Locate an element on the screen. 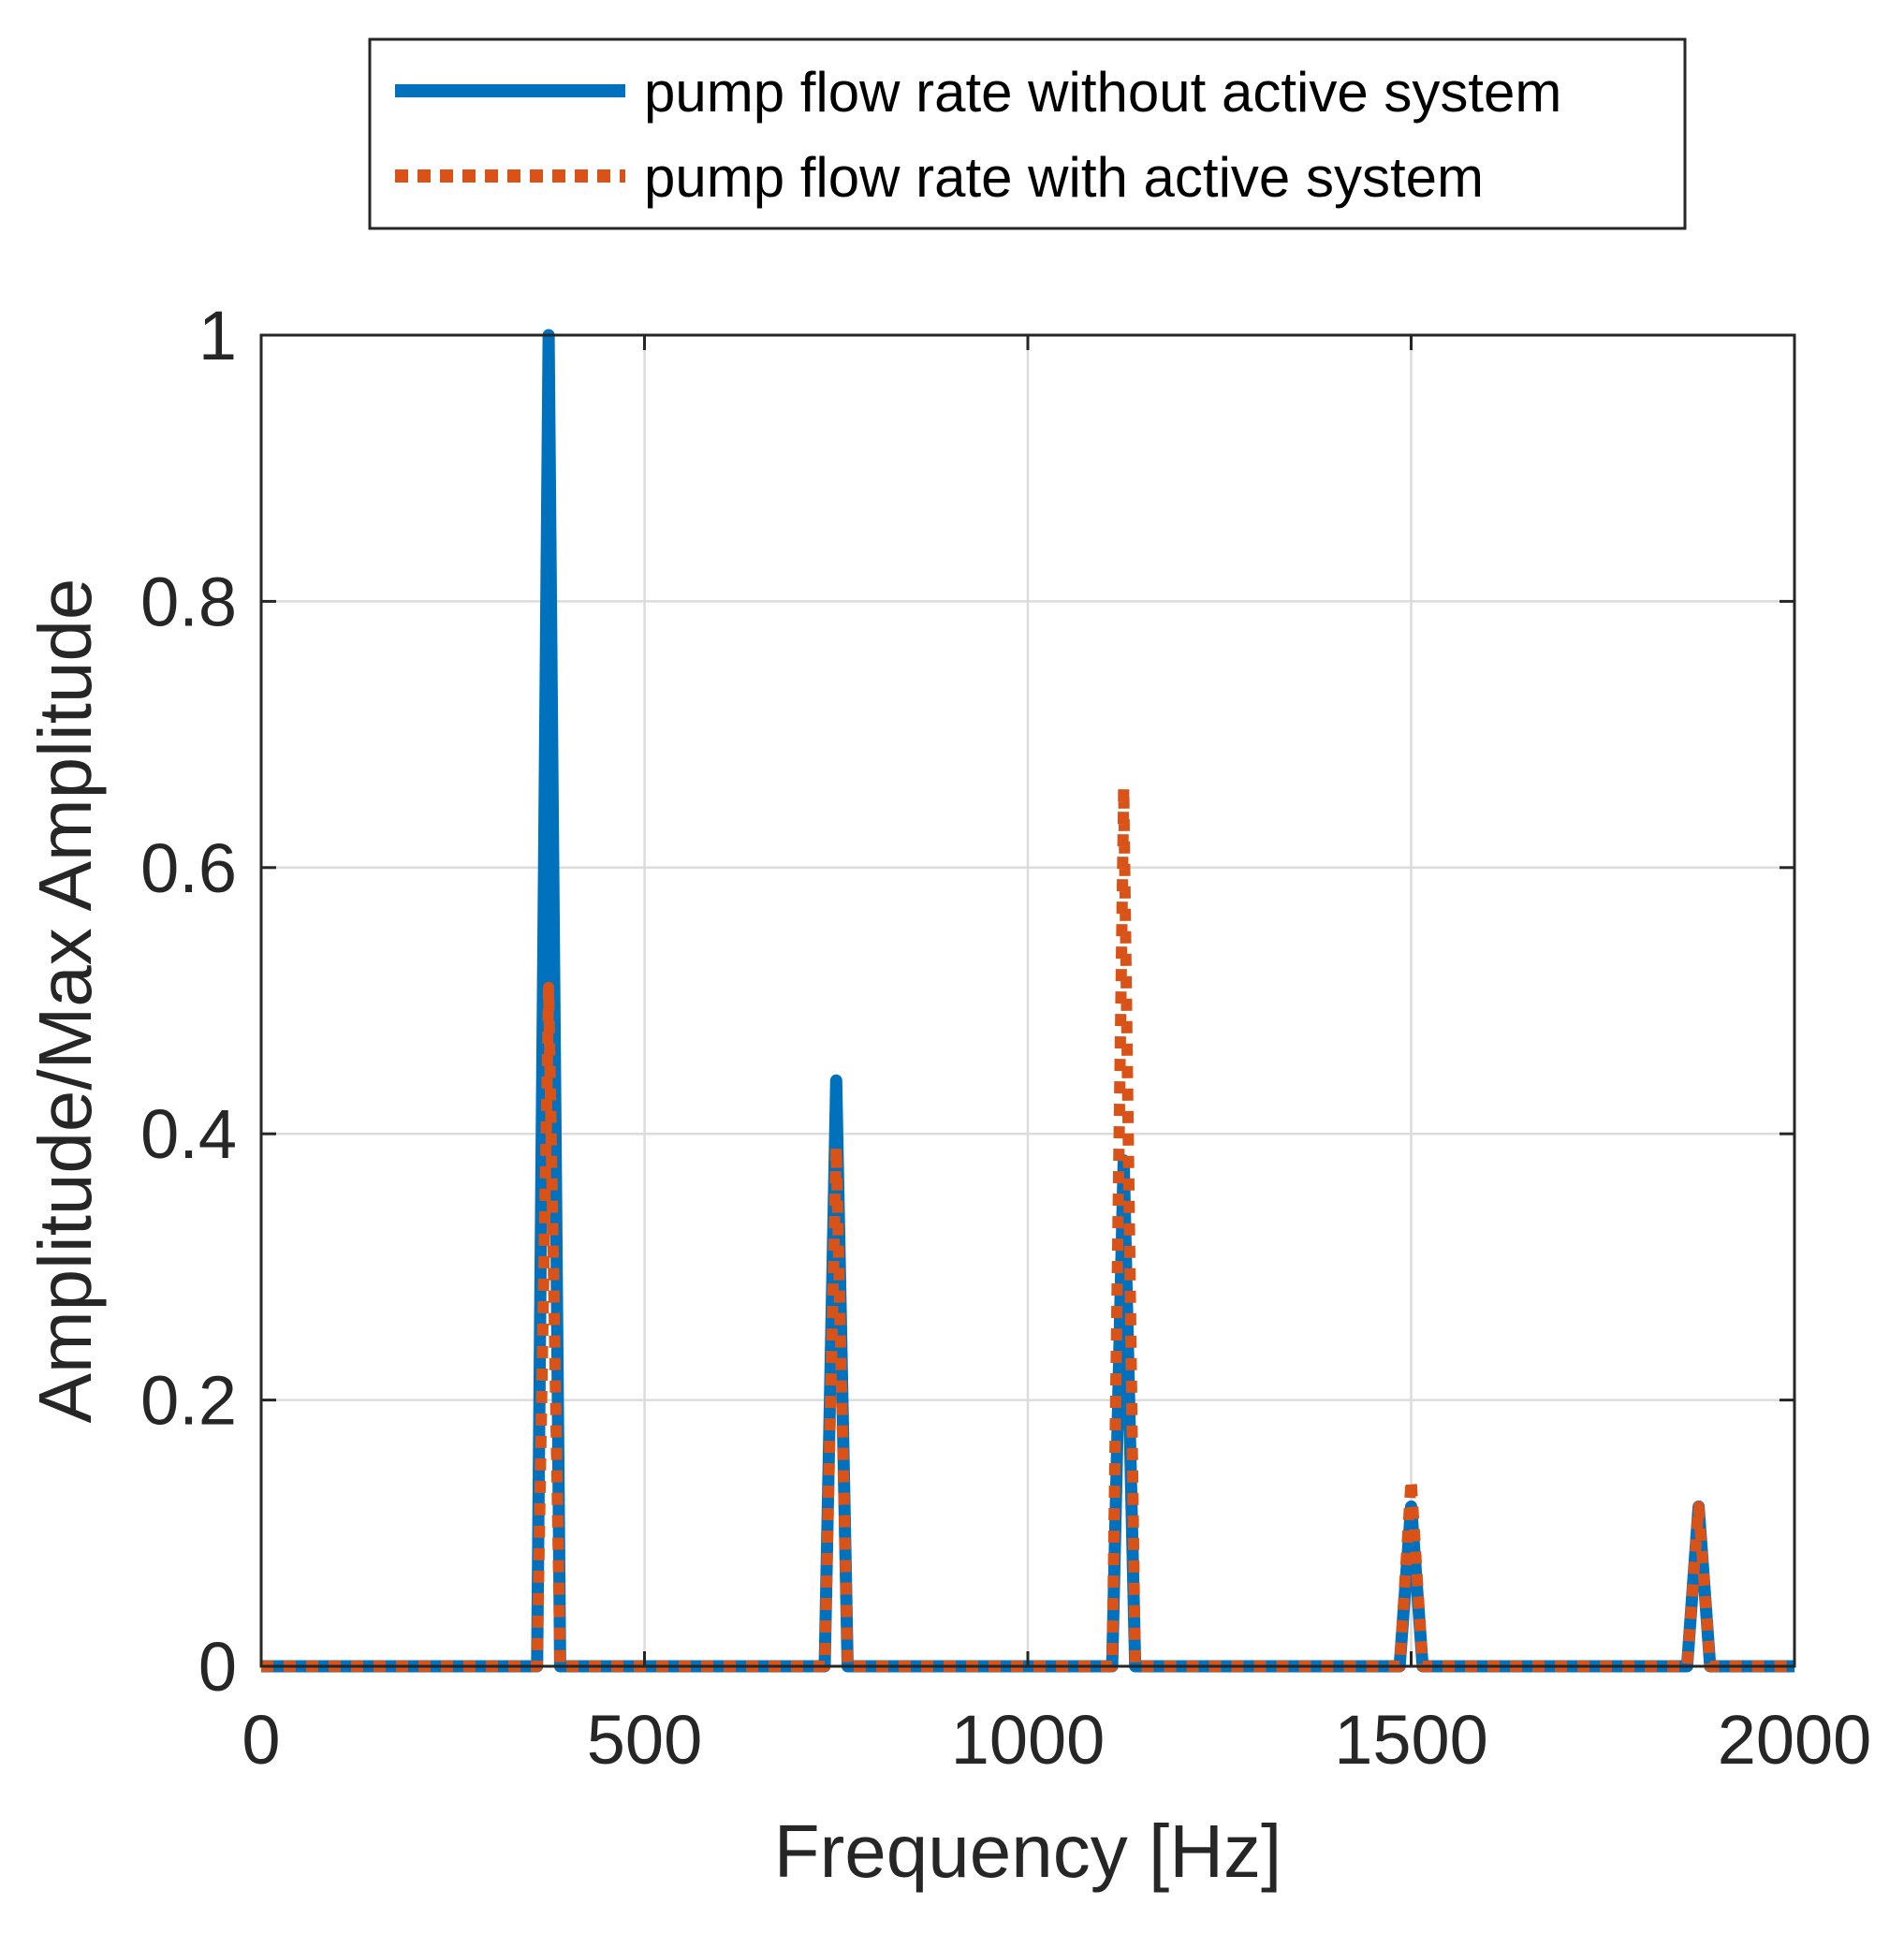 The image size is (1904, 1934). x-tick-label: 500 is located at coordinates (644, 1740).